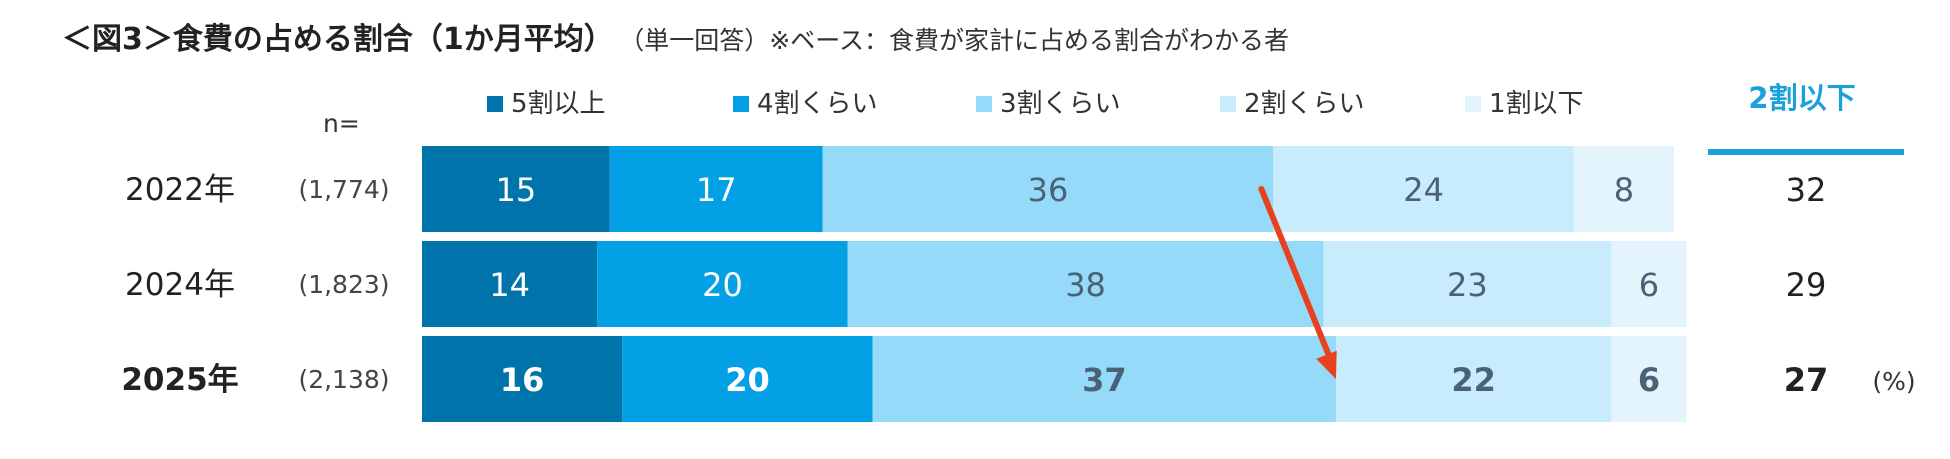  I want to click on legend-label-3: 3割くらい, so click(1060, 104).